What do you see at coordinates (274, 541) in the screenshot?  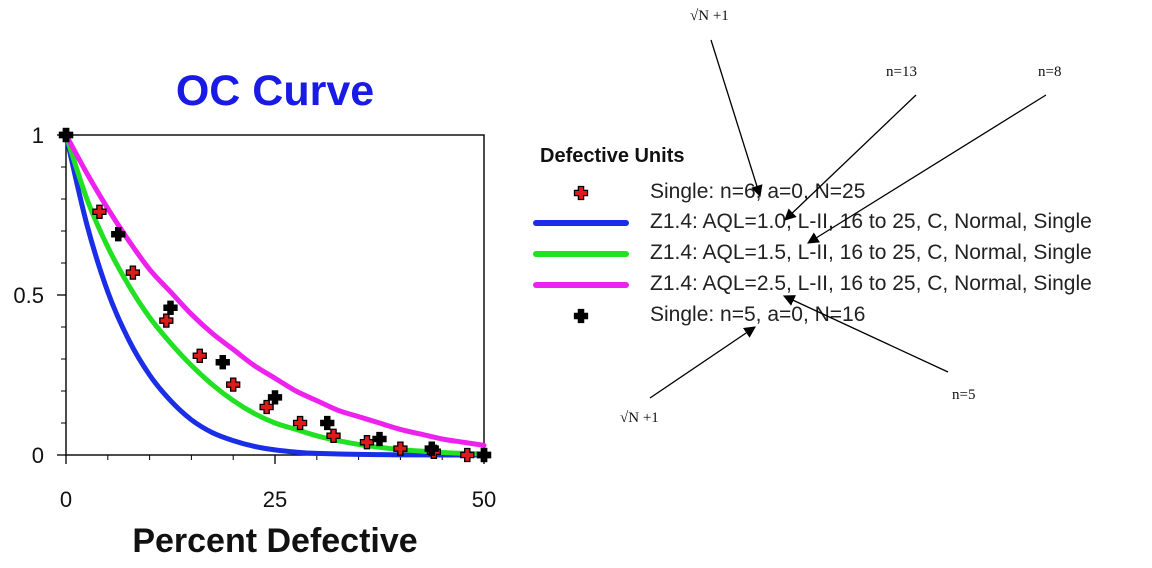 I see `x-axis-title: Percent Defective` at bounding box center [274, 541].